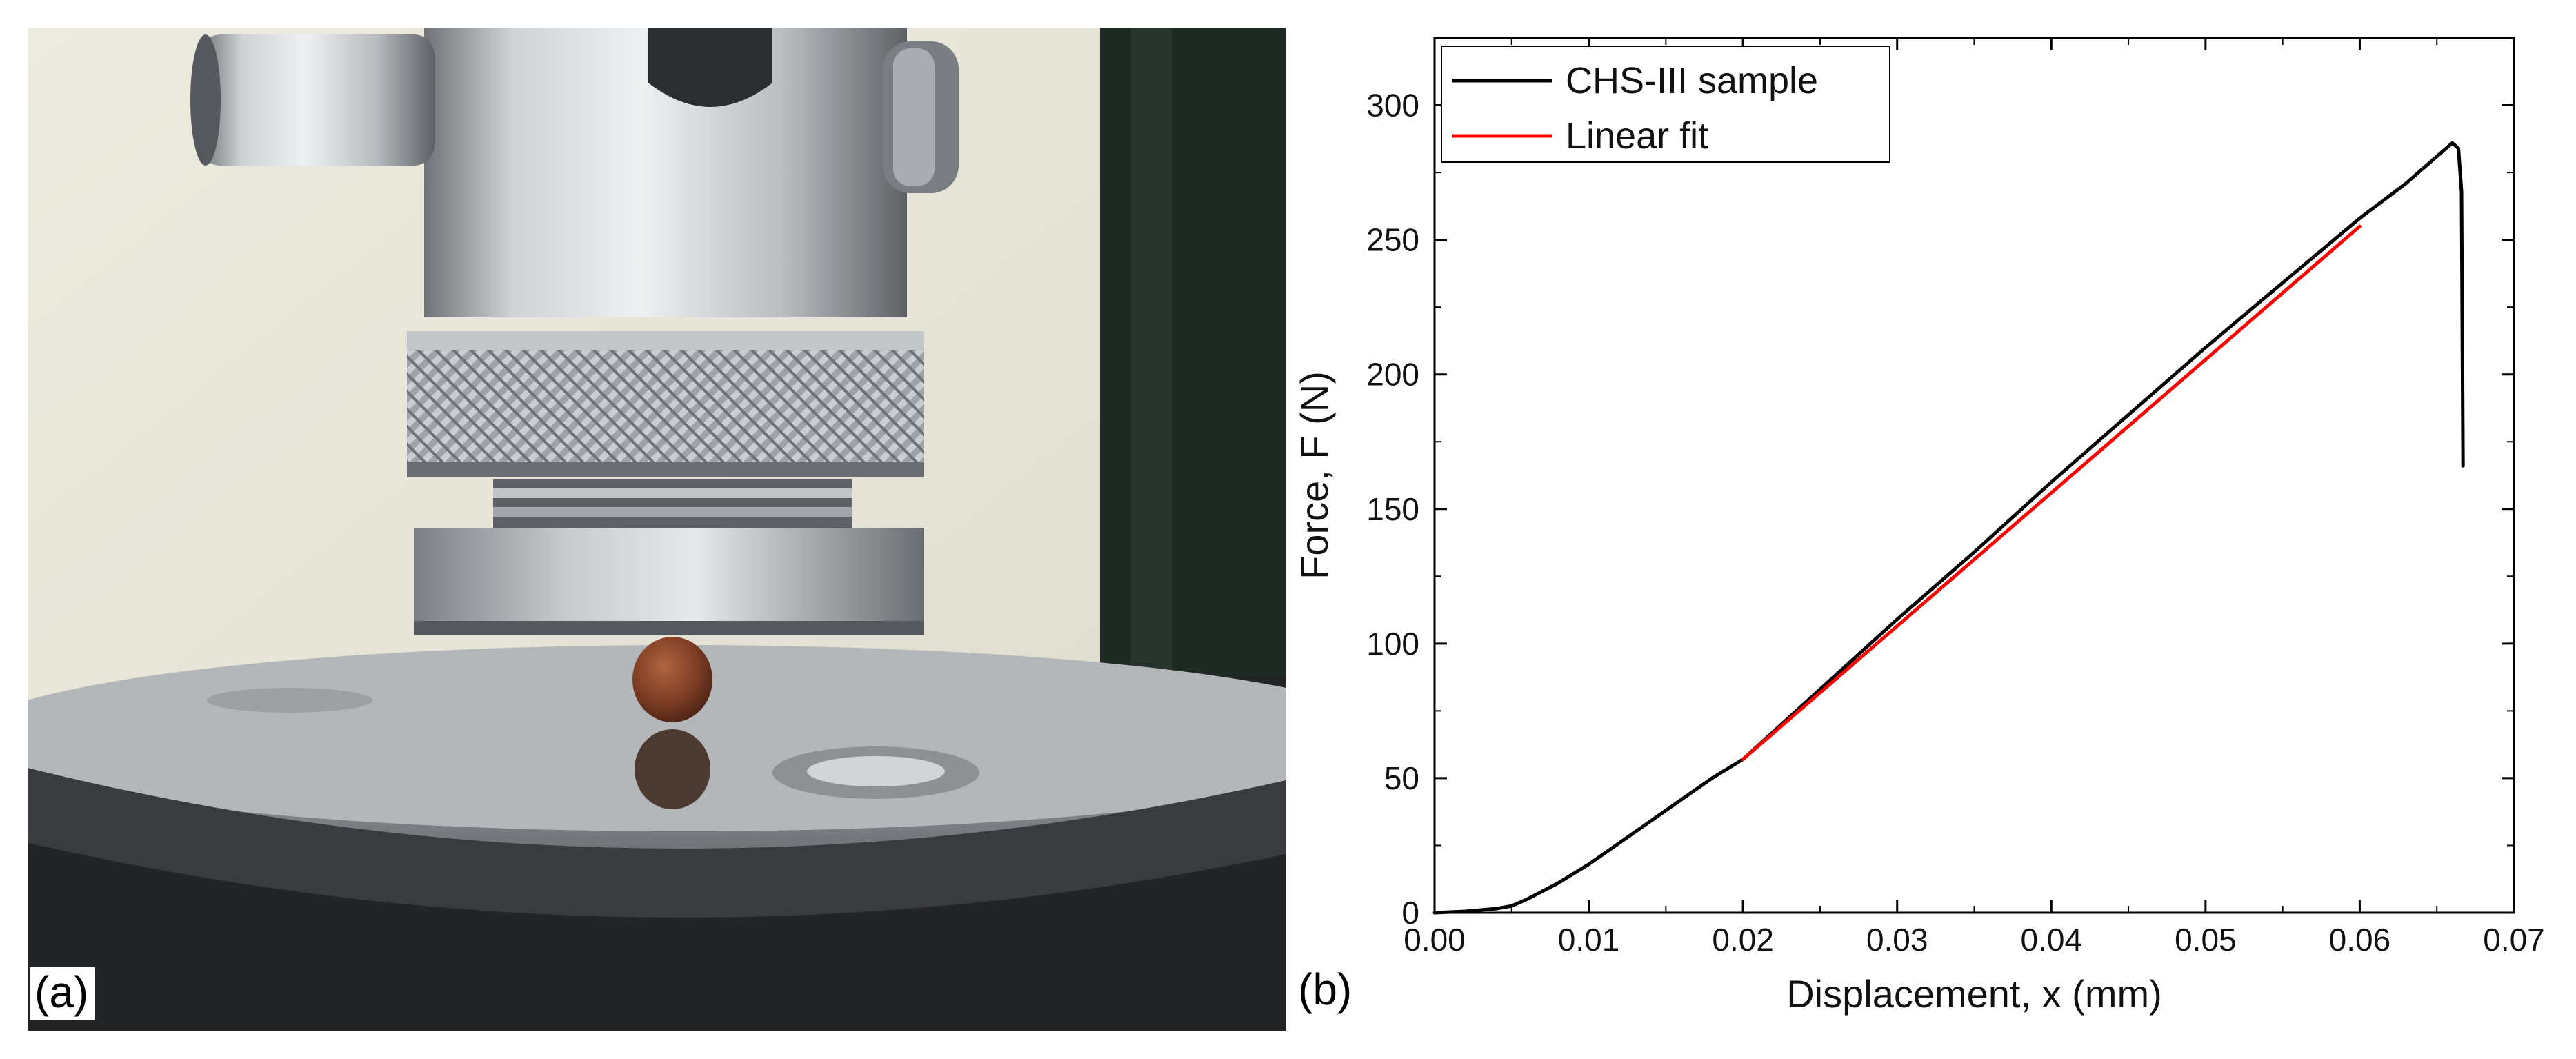  I want to click on x-axis-title: Displacement, x (mm), so click(1974, 994).